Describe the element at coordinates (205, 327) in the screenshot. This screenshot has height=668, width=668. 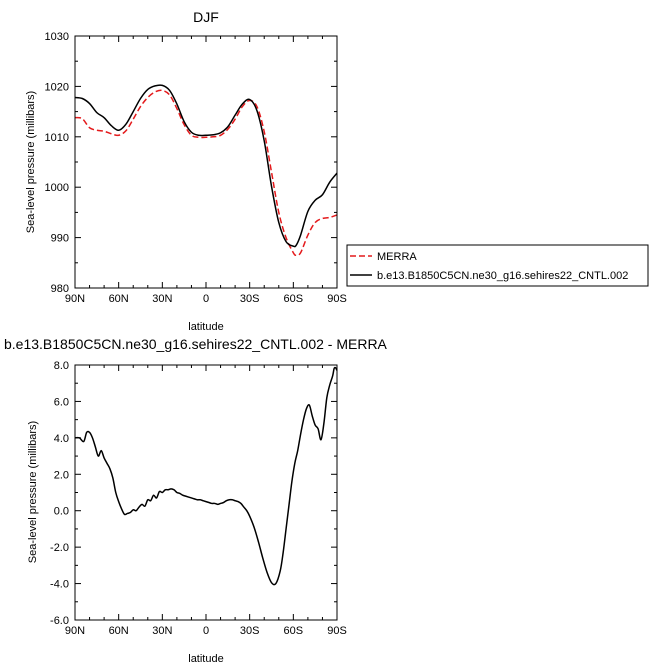
I see `top-x-axis-label: latitude` at that location.